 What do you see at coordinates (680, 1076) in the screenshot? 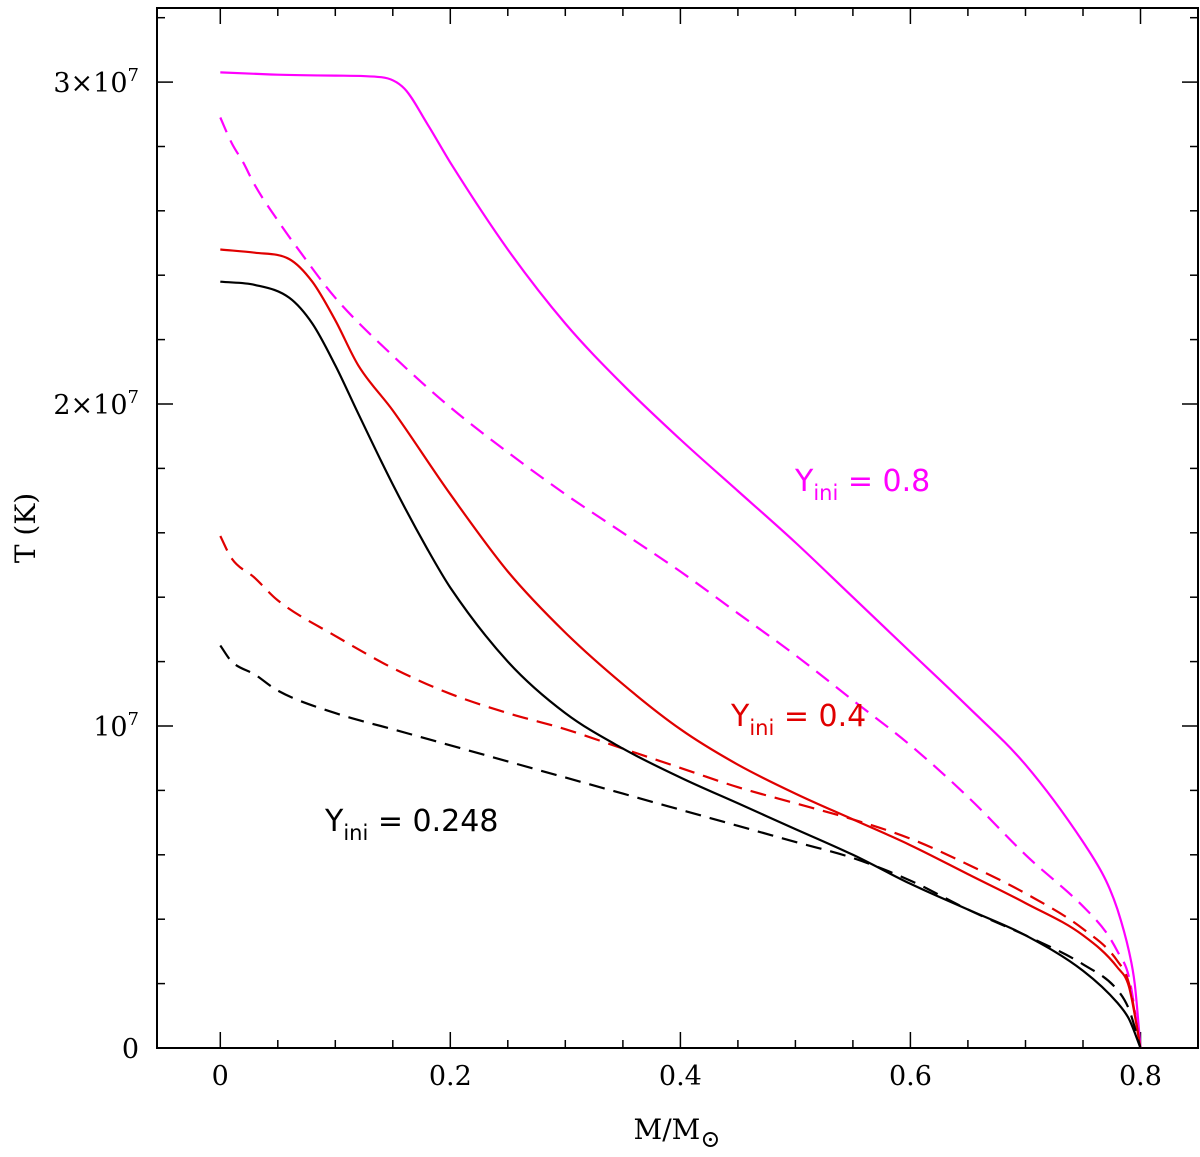
I see `x-tick-label: 0.4` at bounding box center [680, 1076].